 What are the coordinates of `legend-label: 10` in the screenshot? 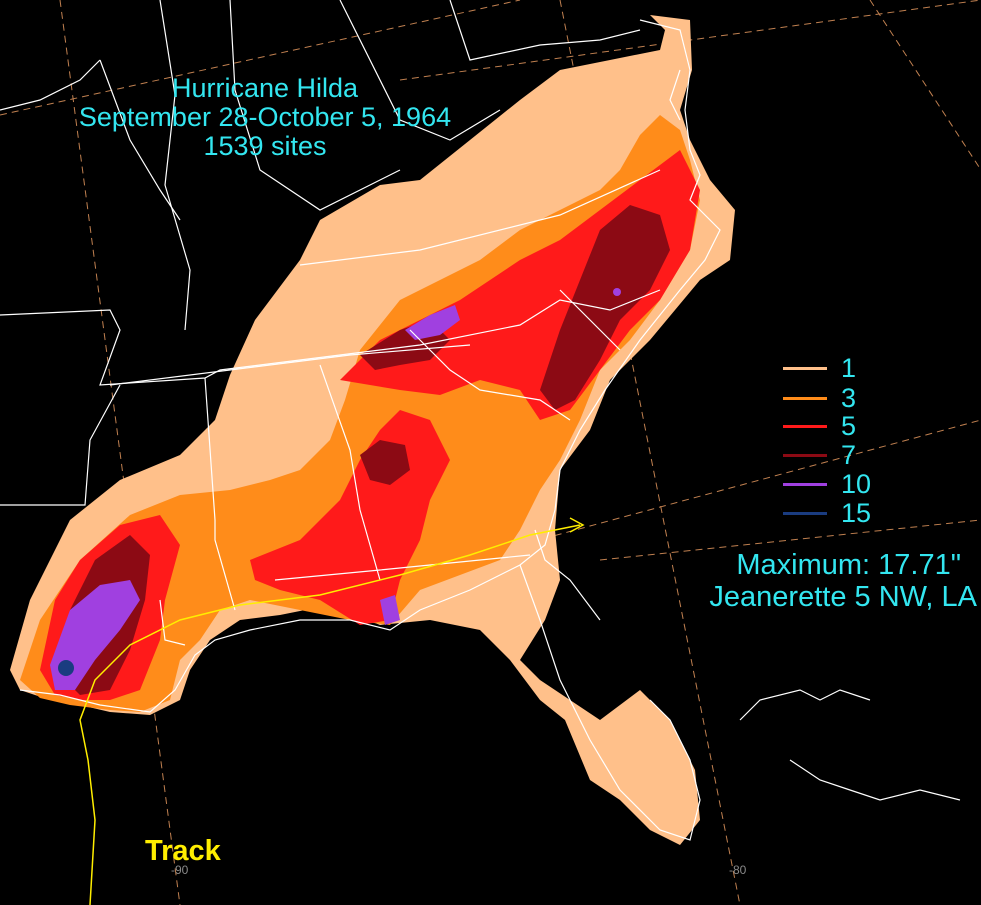 It's located at (856, 484).